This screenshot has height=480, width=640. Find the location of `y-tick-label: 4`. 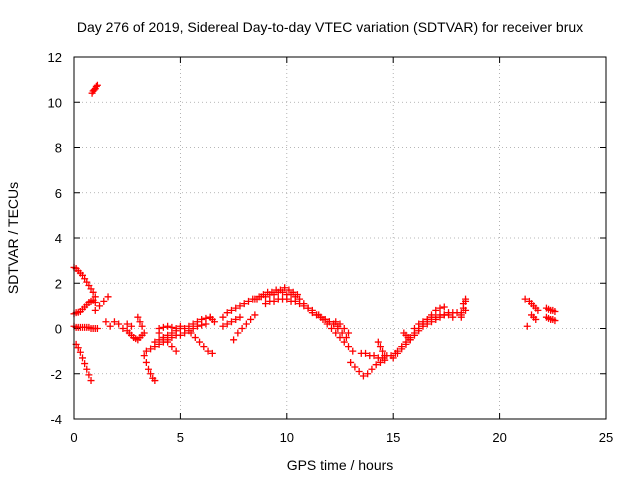

y-tick-label: 4 is located at coordinates (58, 238).